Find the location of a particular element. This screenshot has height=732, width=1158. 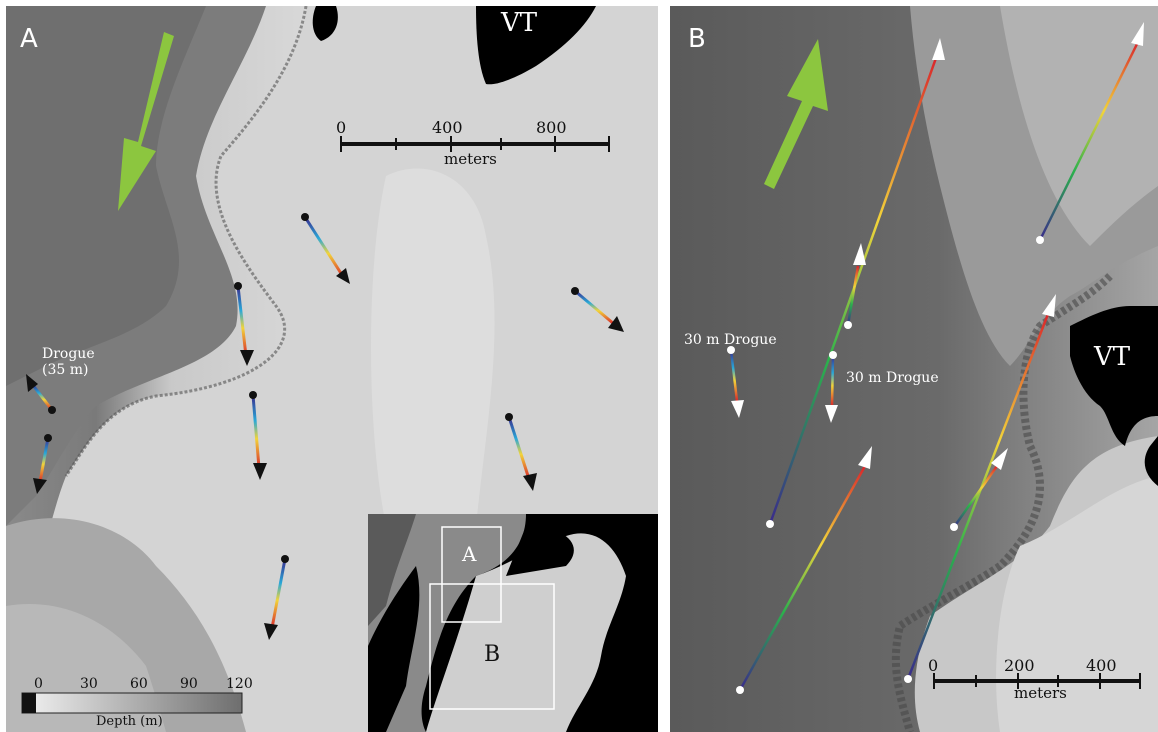

drogue-label-2: 30 m Drogue is located at coordinates (892, 378).